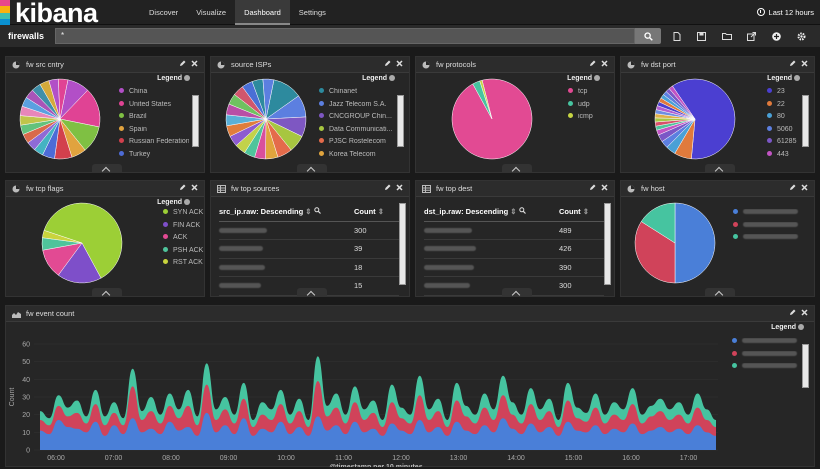 This screenshot has width=820, height=469. Describe the element at coordinates (491, 212) in the screenshot. I see `column-header: dst_ip.raw: Descending ⇕` at that location.